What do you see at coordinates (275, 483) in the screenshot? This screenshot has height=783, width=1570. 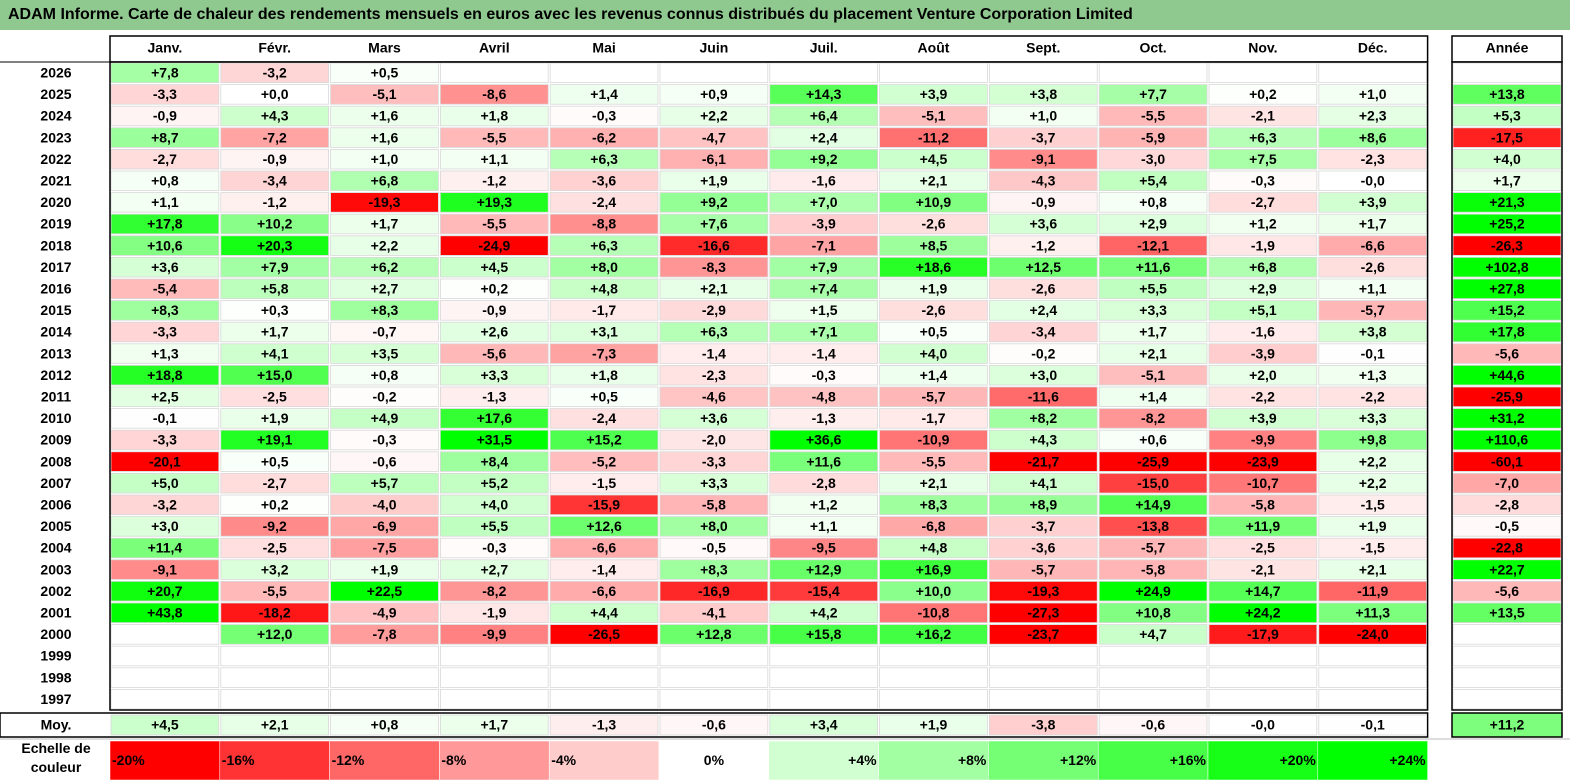 I see `cell-value: -2,7` at bounding box center [275, 483].